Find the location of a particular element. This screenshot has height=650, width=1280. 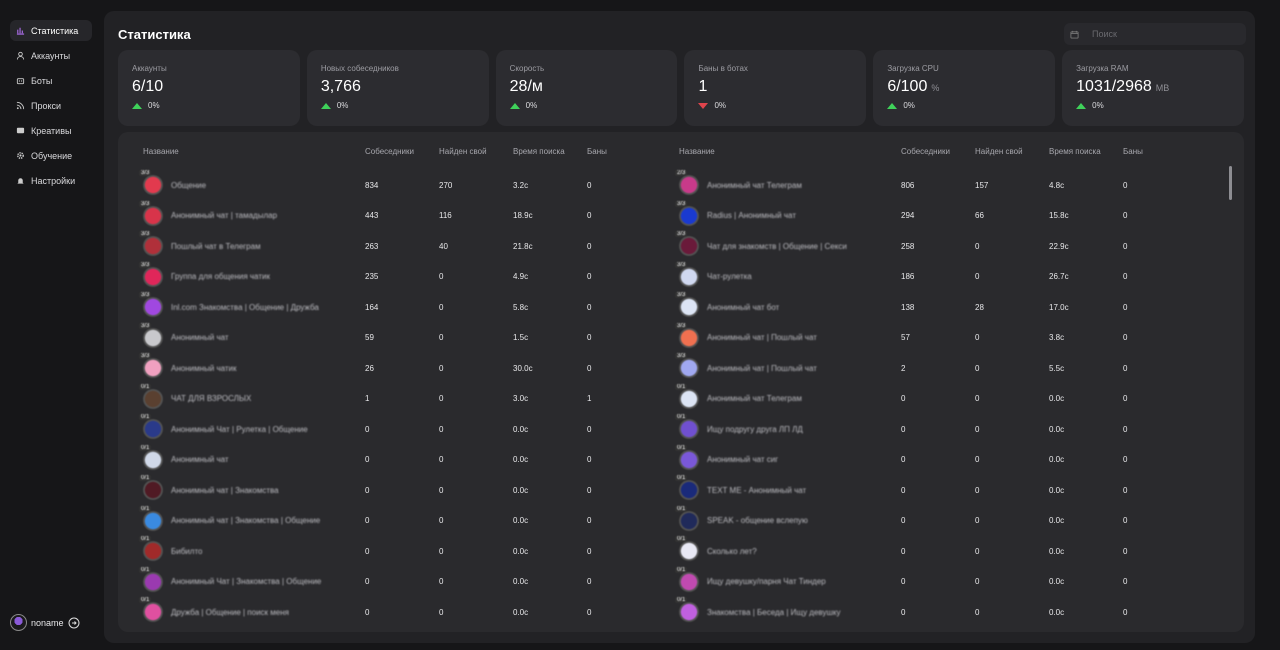

table-row: 3/3 Анонимный чат | Пошлый чат 2 0 5.5с 0 is located at coordinates (939, 368).